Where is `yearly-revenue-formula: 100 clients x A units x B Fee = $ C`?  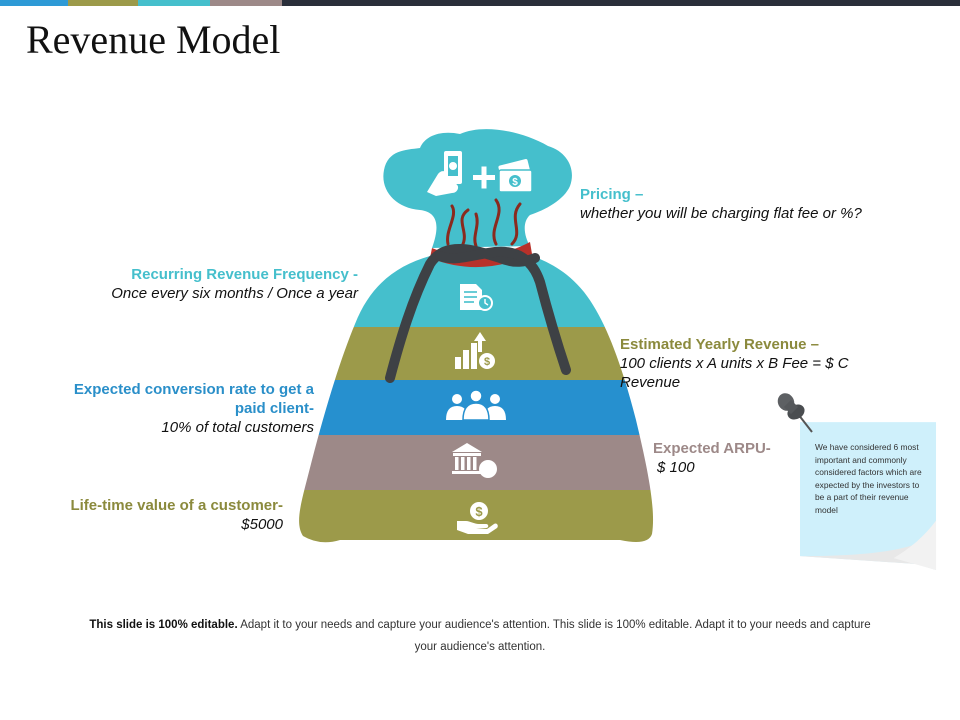 yearly-revenue-formula: 100 clients x A units x B Fee = $ C is located at coordinates (734, 363).